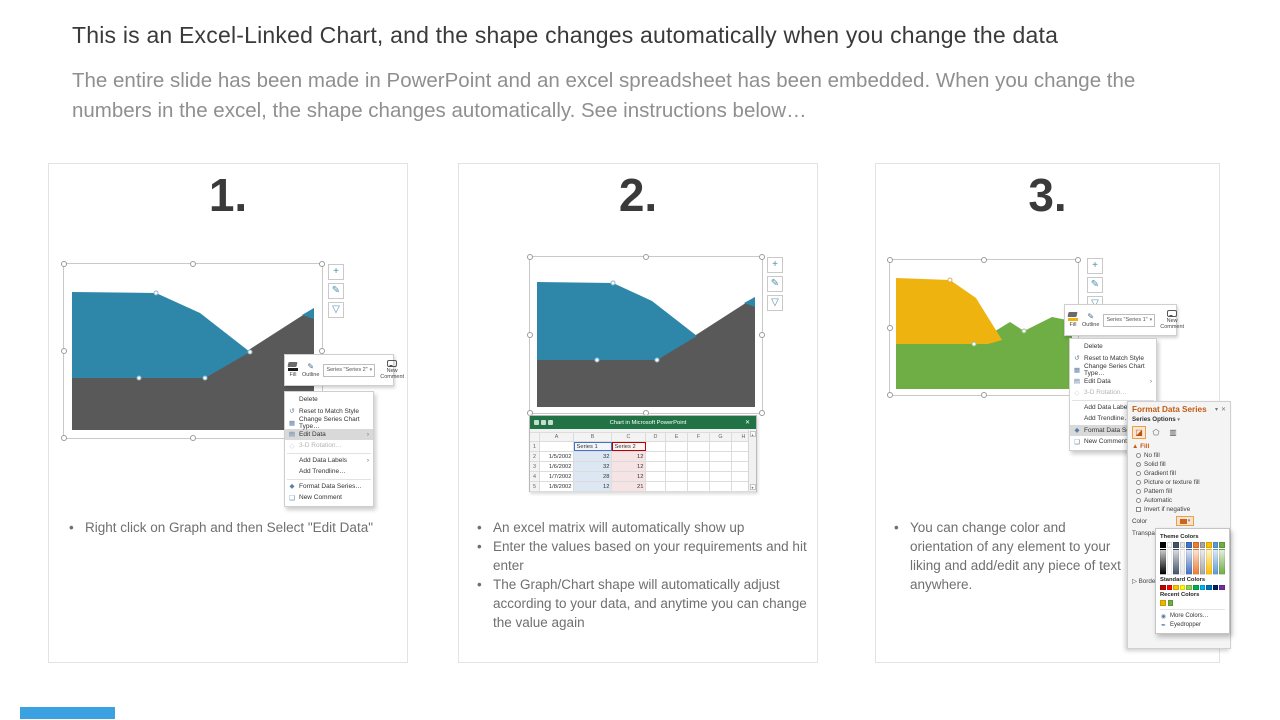  What do you see at coordinates (1185, 521) in the screenshot?
I see `color-picker-button: ▾` at bounding box center [1185, 521].